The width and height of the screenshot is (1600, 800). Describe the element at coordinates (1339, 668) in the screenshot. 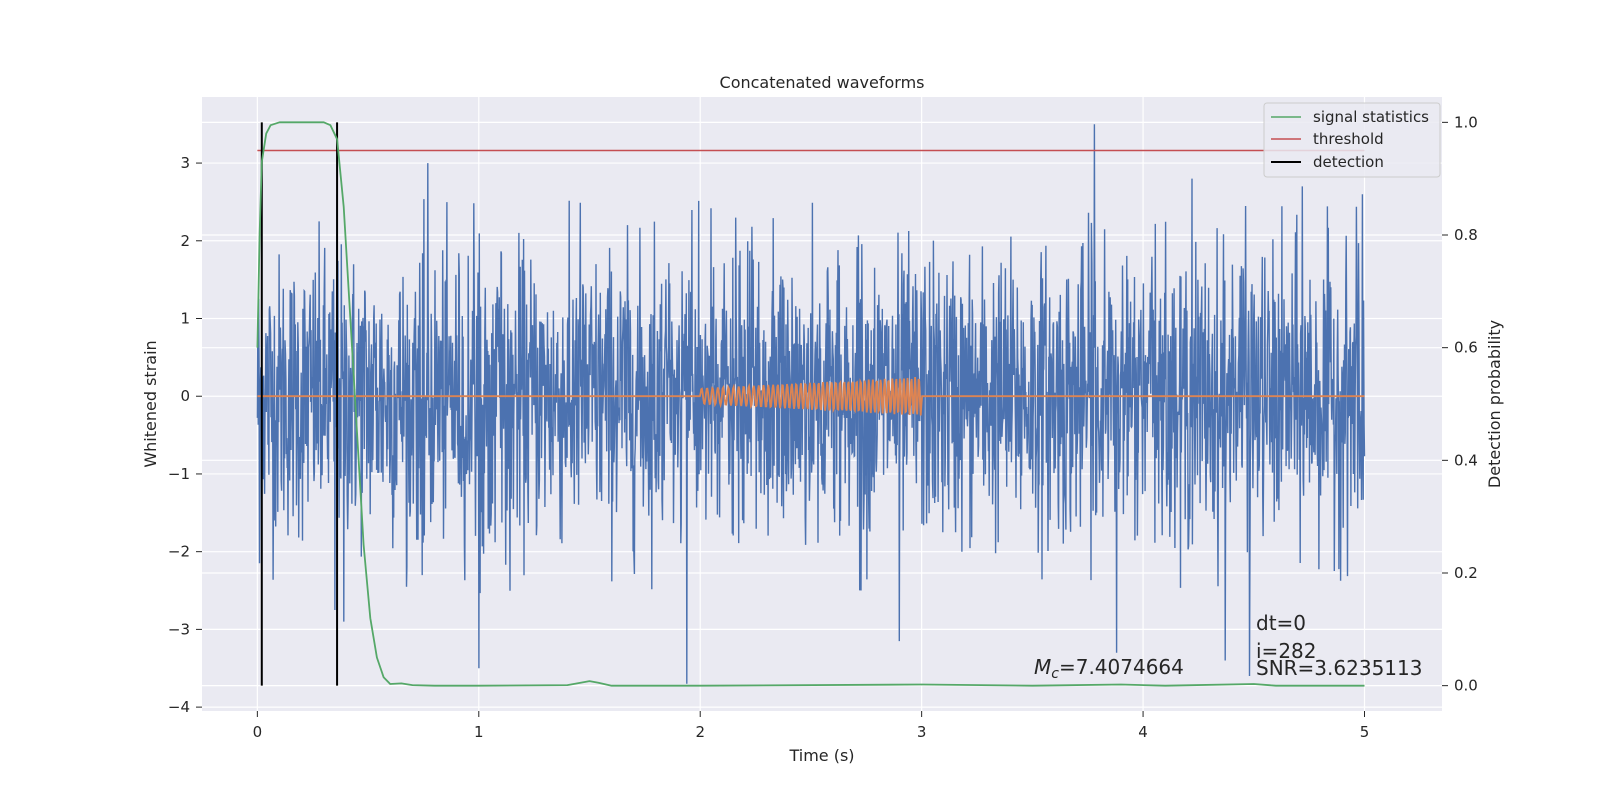

I see `annotation-snr: SNR=3.6235113` at that location.